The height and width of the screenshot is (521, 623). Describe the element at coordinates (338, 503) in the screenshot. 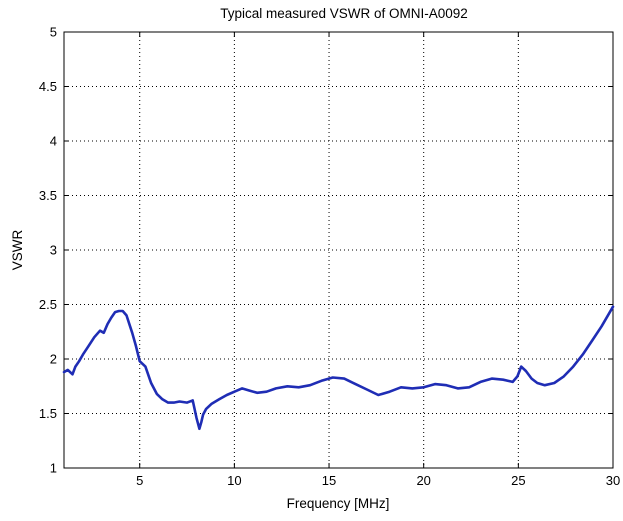

I see `x-axis-label: Frequency [MHz]` at that location.